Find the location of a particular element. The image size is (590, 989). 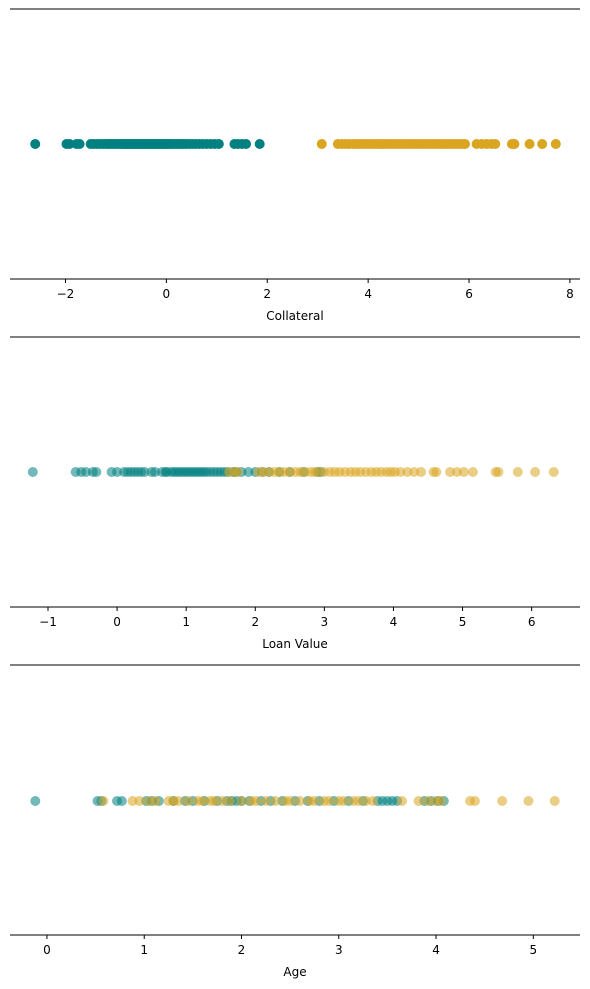

x-tick-label: −1 is located at coordinates (48, 622).